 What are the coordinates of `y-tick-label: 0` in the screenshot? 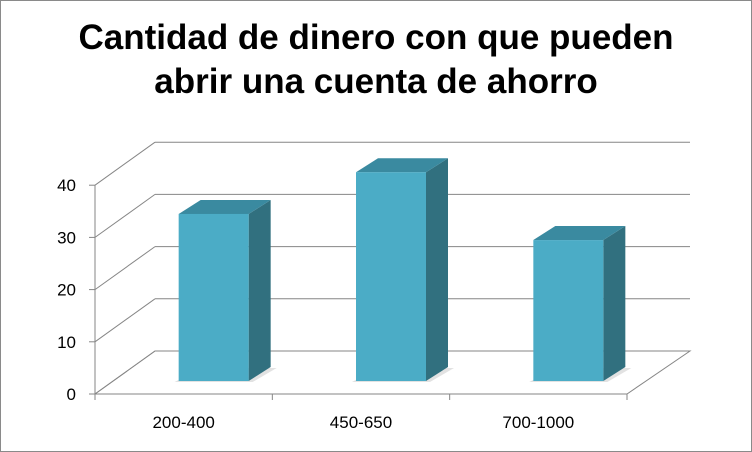 It's located at (71, 394).